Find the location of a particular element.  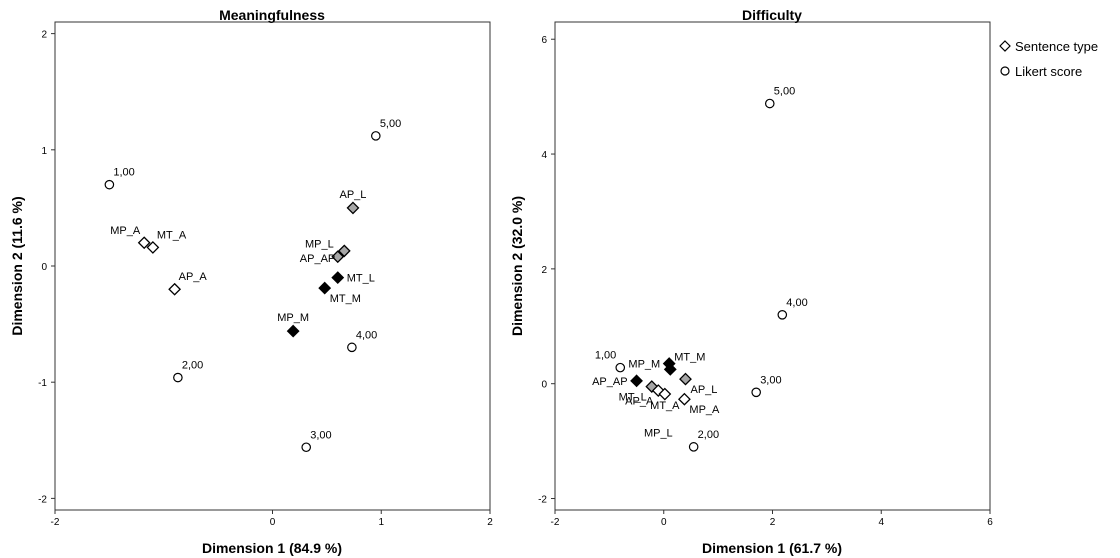

point-mp-l is located at coordinates (338, 257).